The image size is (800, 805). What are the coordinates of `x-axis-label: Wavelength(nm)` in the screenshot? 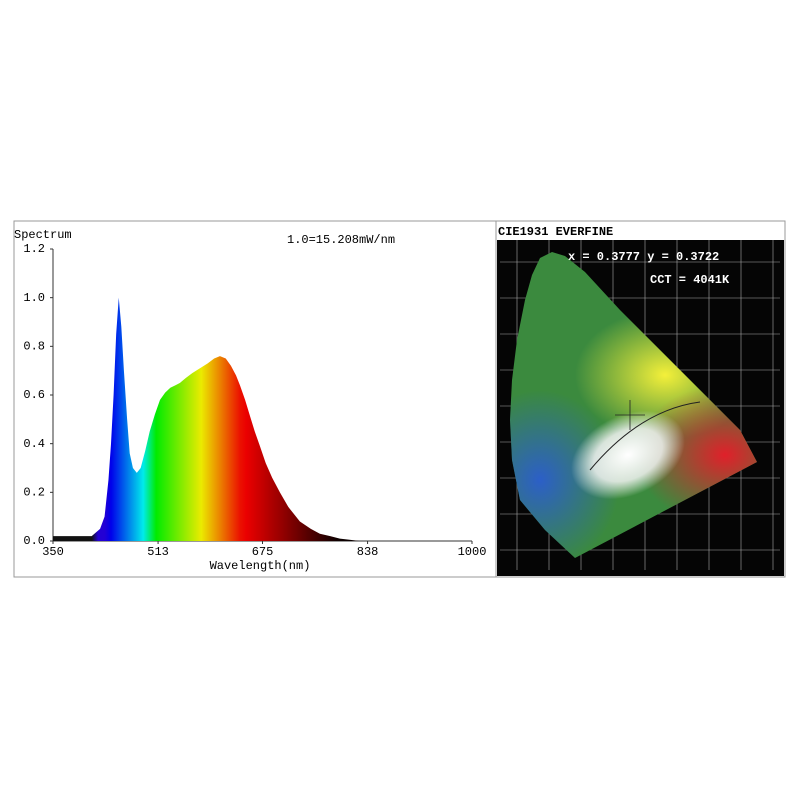 It's located at (260, 566).